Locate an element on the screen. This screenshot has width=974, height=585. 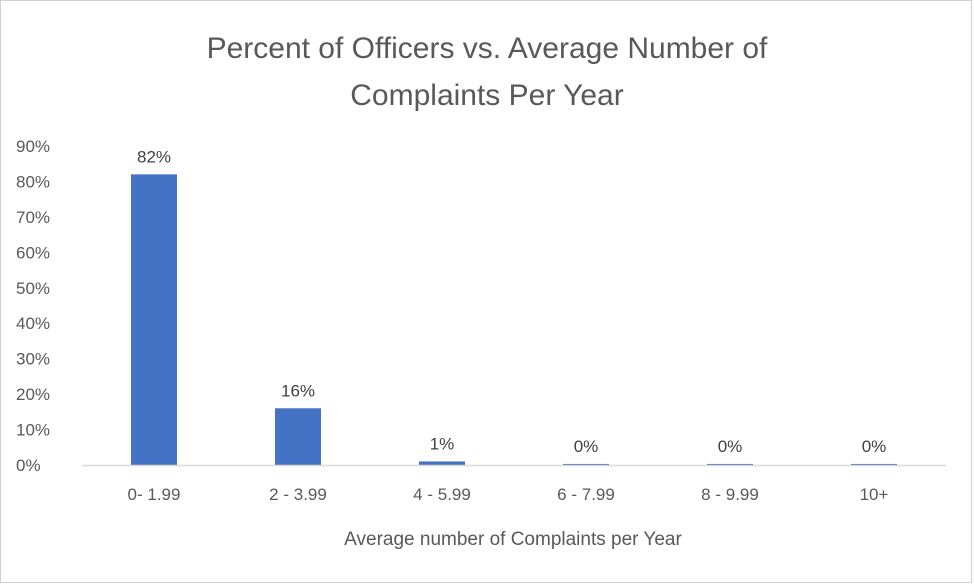
x-tick-label: 8 - 9.99 is located at coordinates (730, 494).